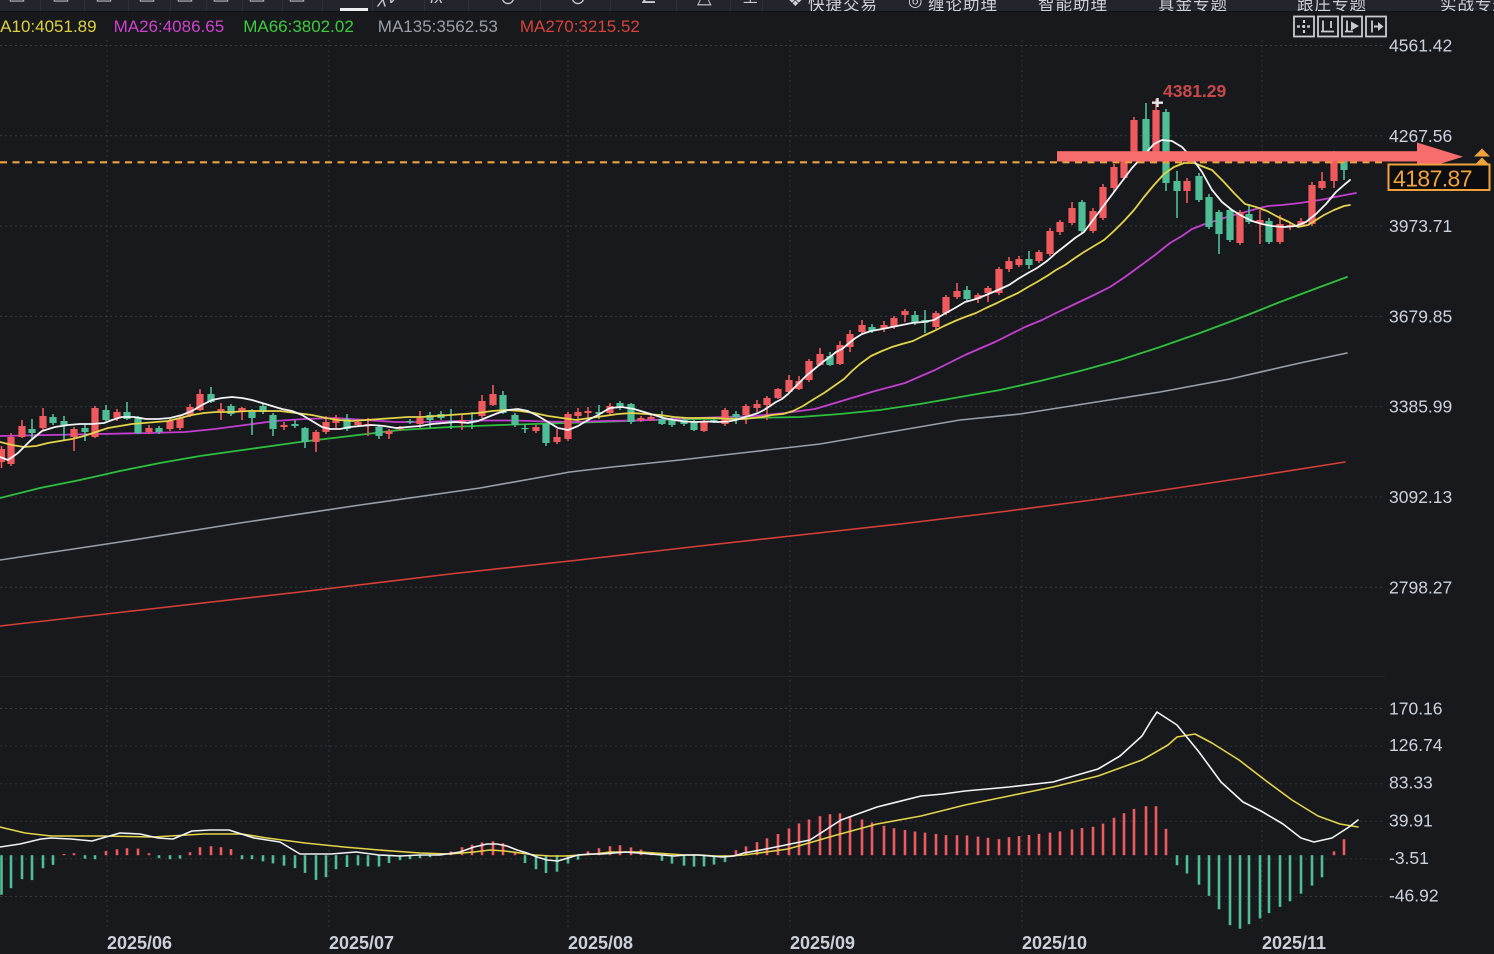 Image resolution: width=1494 pixels, height=954 pixels. I want to click on svg-text: 2025/08, so click(600, 943).